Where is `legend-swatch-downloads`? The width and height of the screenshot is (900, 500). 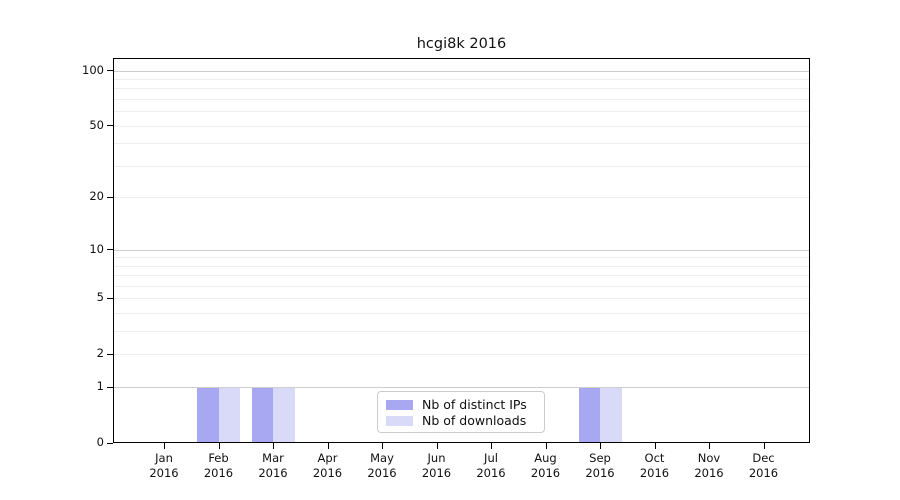 legend-swatch-downloads is located at coordinates (399, 420).